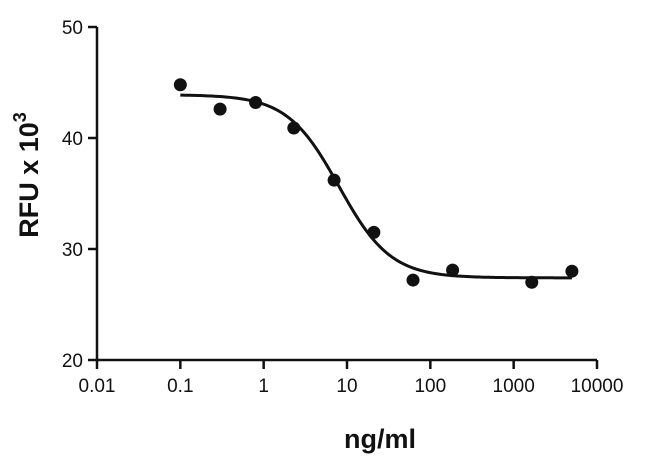 This screenshot has height=463, width=650. What do you see at coordinates (97, 386) in the screenshot?
I see `x-tick-label: 0.01` at bounding box center [97, 386].